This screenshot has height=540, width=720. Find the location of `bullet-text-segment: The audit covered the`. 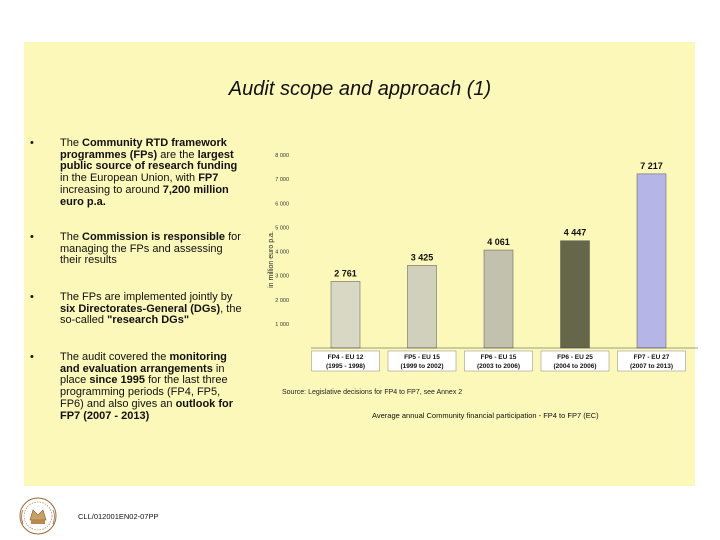

bullet-text-segment: The audit covered the is located at coordinates (115, 357).